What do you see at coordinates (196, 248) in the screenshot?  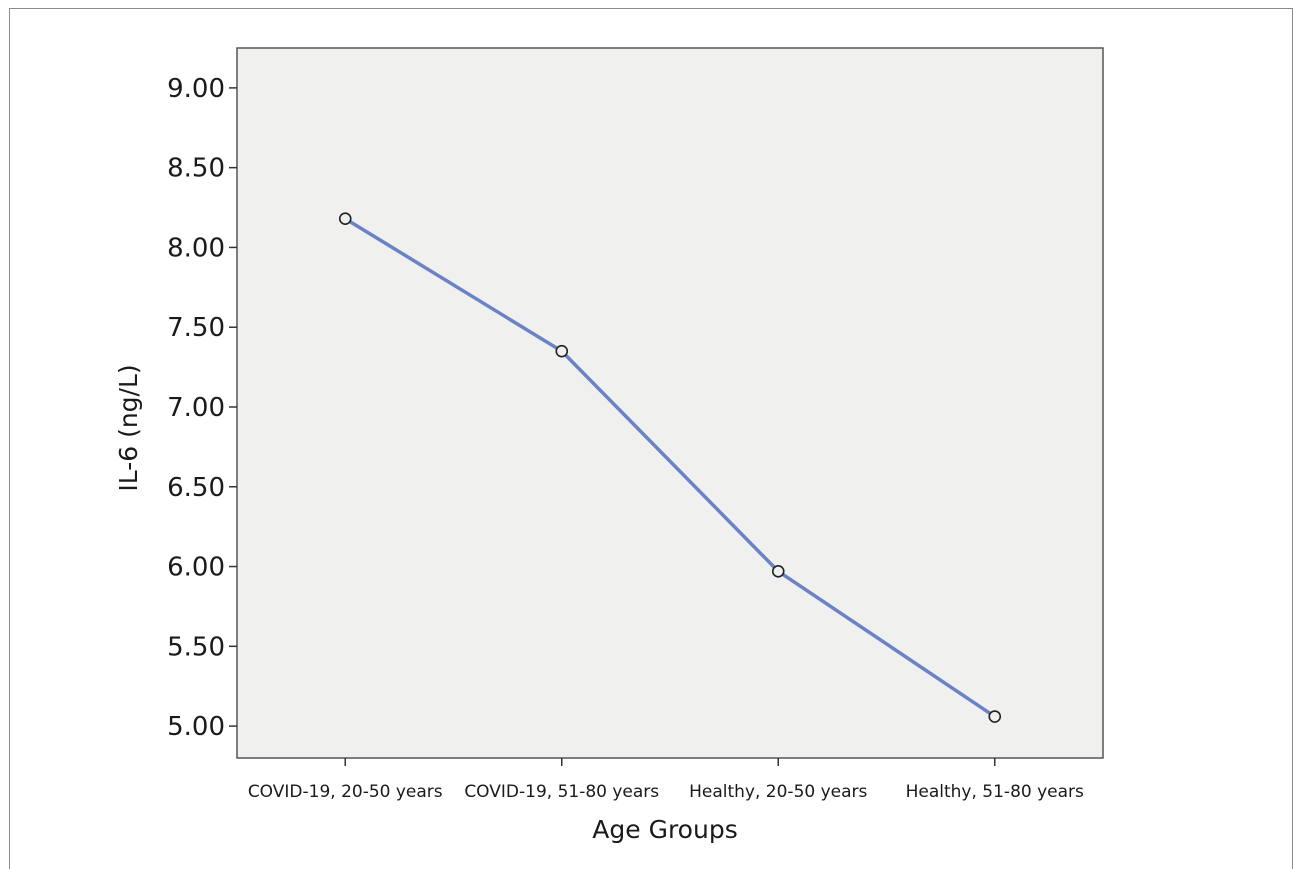 I see `y-tick-label: 8.00` at bounding box center [196, 248].